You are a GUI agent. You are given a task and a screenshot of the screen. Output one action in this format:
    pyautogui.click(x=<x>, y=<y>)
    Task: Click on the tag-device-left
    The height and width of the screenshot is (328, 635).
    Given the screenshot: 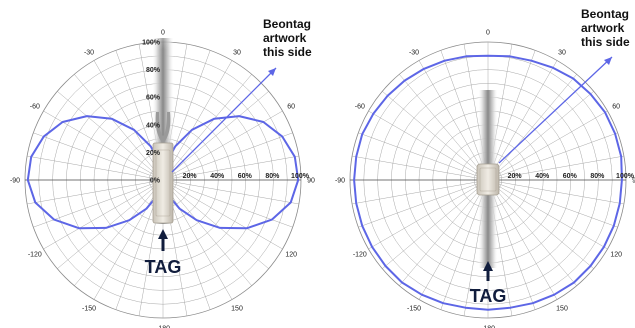 What is the action you would take?
    pyautogui.click(x=163, y=131)
    